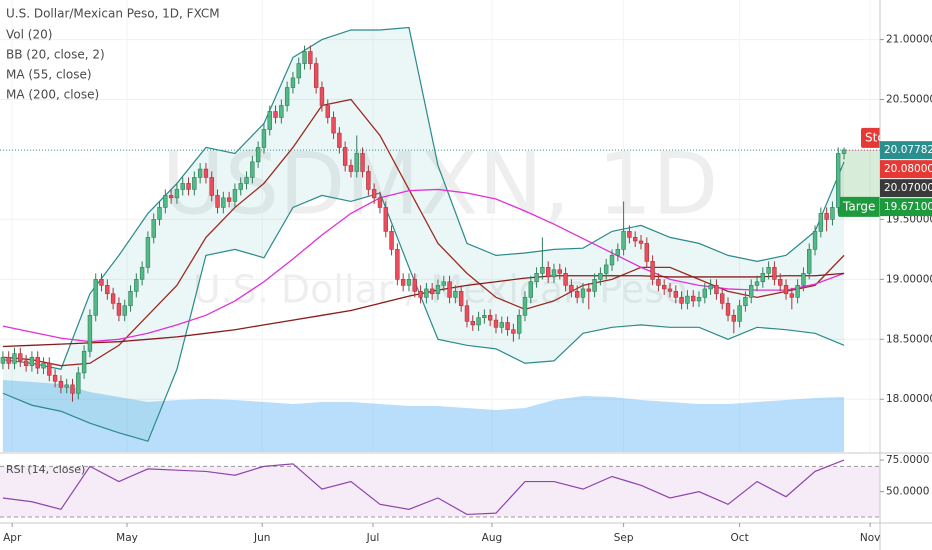  I want to click on price-label: 19.67100, so click(908, 207).